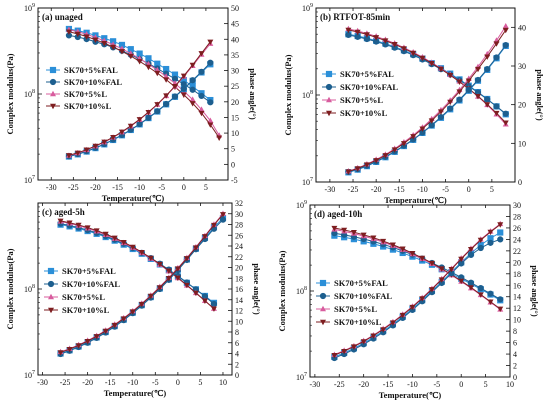 Image resolution: width=550 pixels, height=407 pixels. What do you see at coordinates (239, 203) in the screenshot?
I see `y2-tick-label: 32` at bounding box center [239, 203].